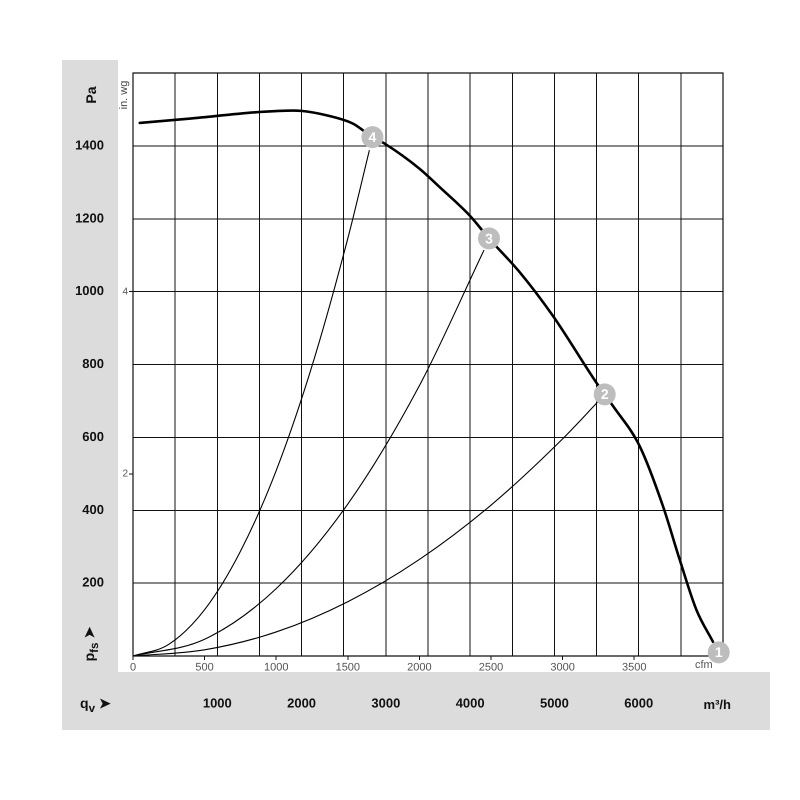 The image size is (800, 800). What do you see at coordinates (217, 702) in the screenshot?
I see `x2-tick-label: 1000` at bounding box center [217, 702].